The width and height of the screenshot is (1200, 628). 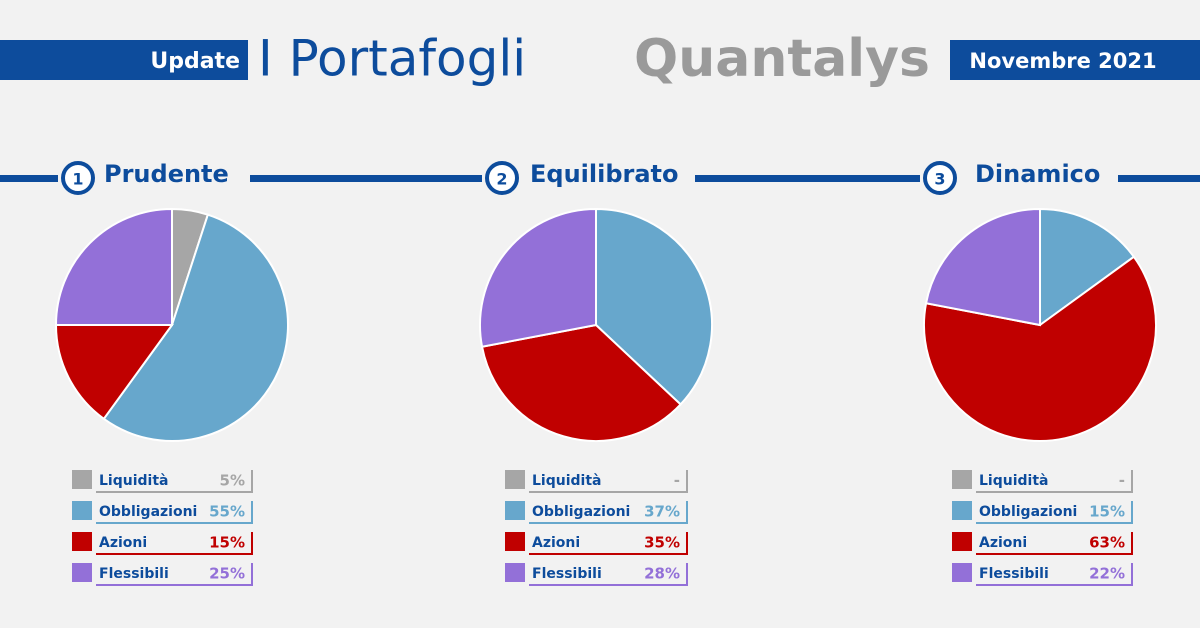 I want to click on section-number: 3, so click(x=939, y=179).